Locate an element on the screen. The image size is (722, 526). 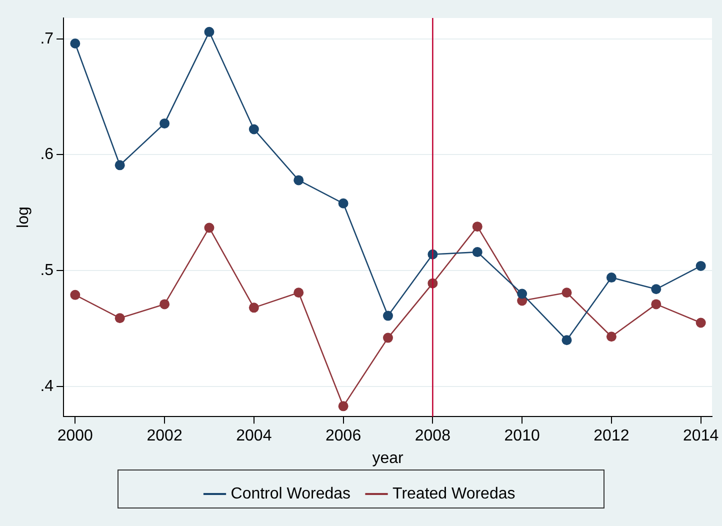
y-tick-label: .7 is located at coordinates (47, 39).